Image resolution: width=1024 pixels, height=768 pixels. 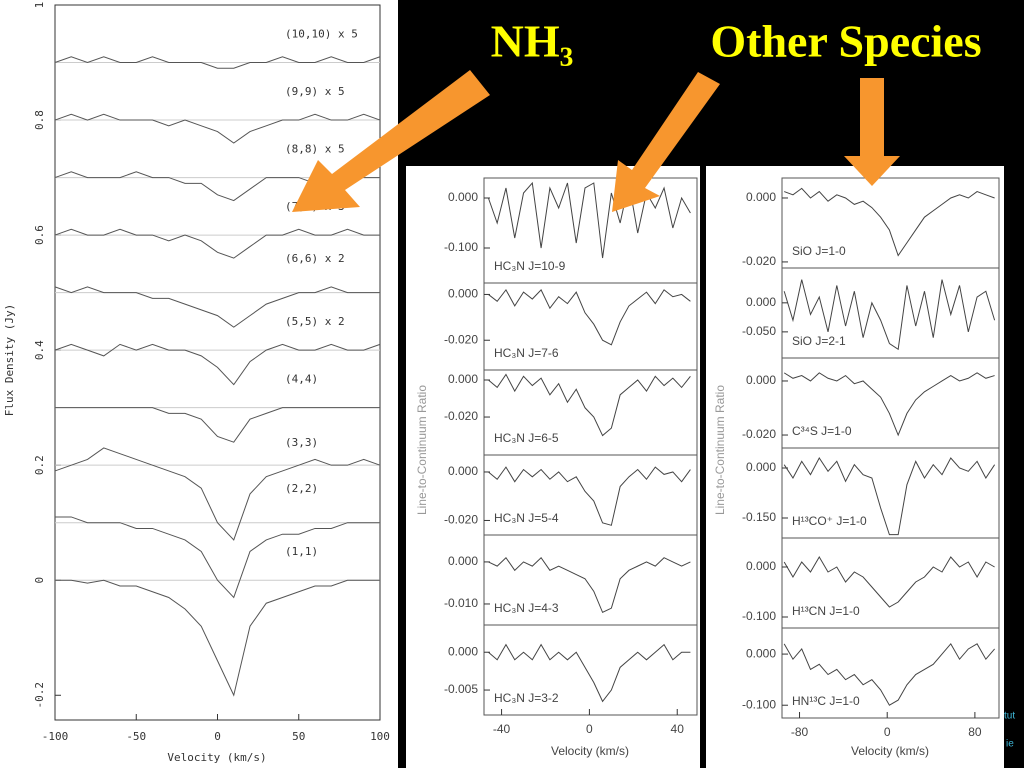 I want to click on series-label: (1,1), so click(x=301, y=551).